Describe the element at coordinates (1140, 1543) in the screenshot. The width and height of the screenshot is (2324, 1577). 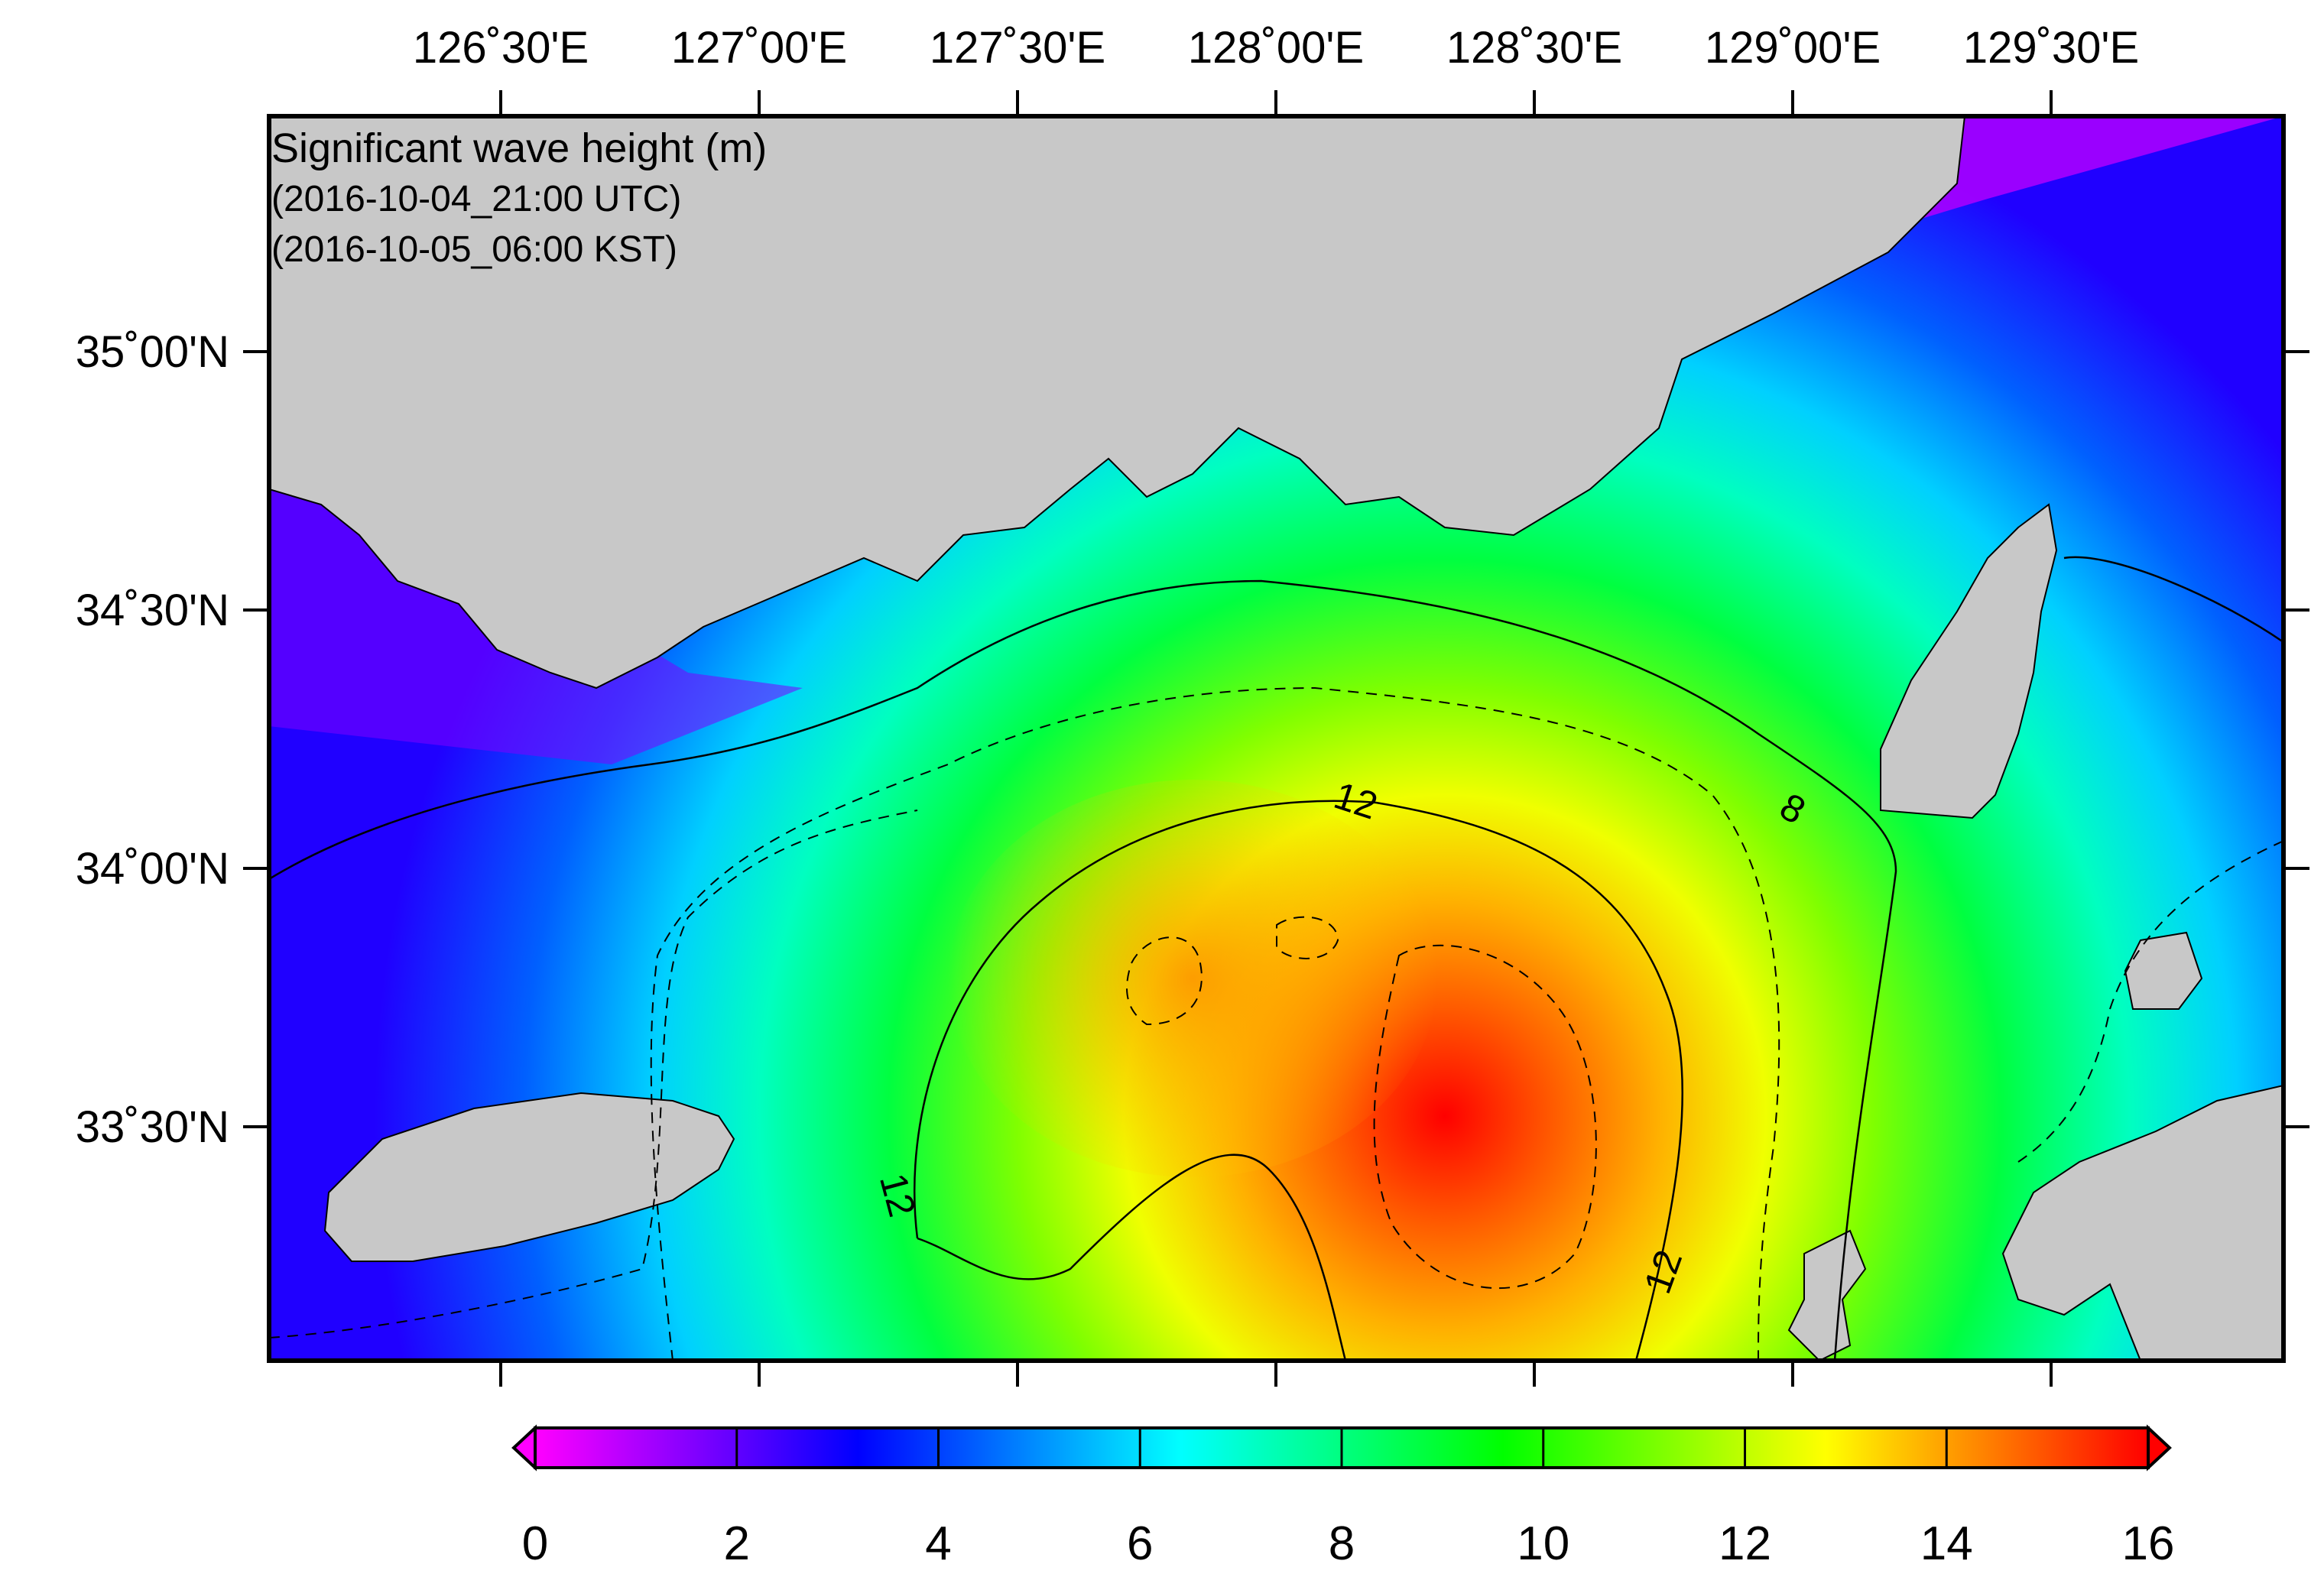
I see `colorbar-tick-label: 6` at that location.